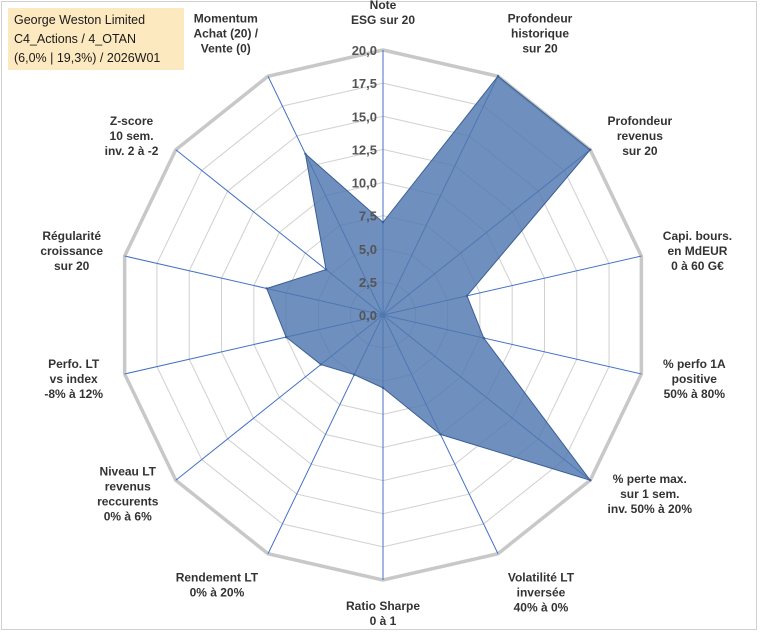 This screenshot has height=633, width=760. What do you see at coordinates (132, 136) in the screenshot?
I see `category-label-12: Z-score 10 sem. inv. 2 à -2` at bounding box center [132, 136].